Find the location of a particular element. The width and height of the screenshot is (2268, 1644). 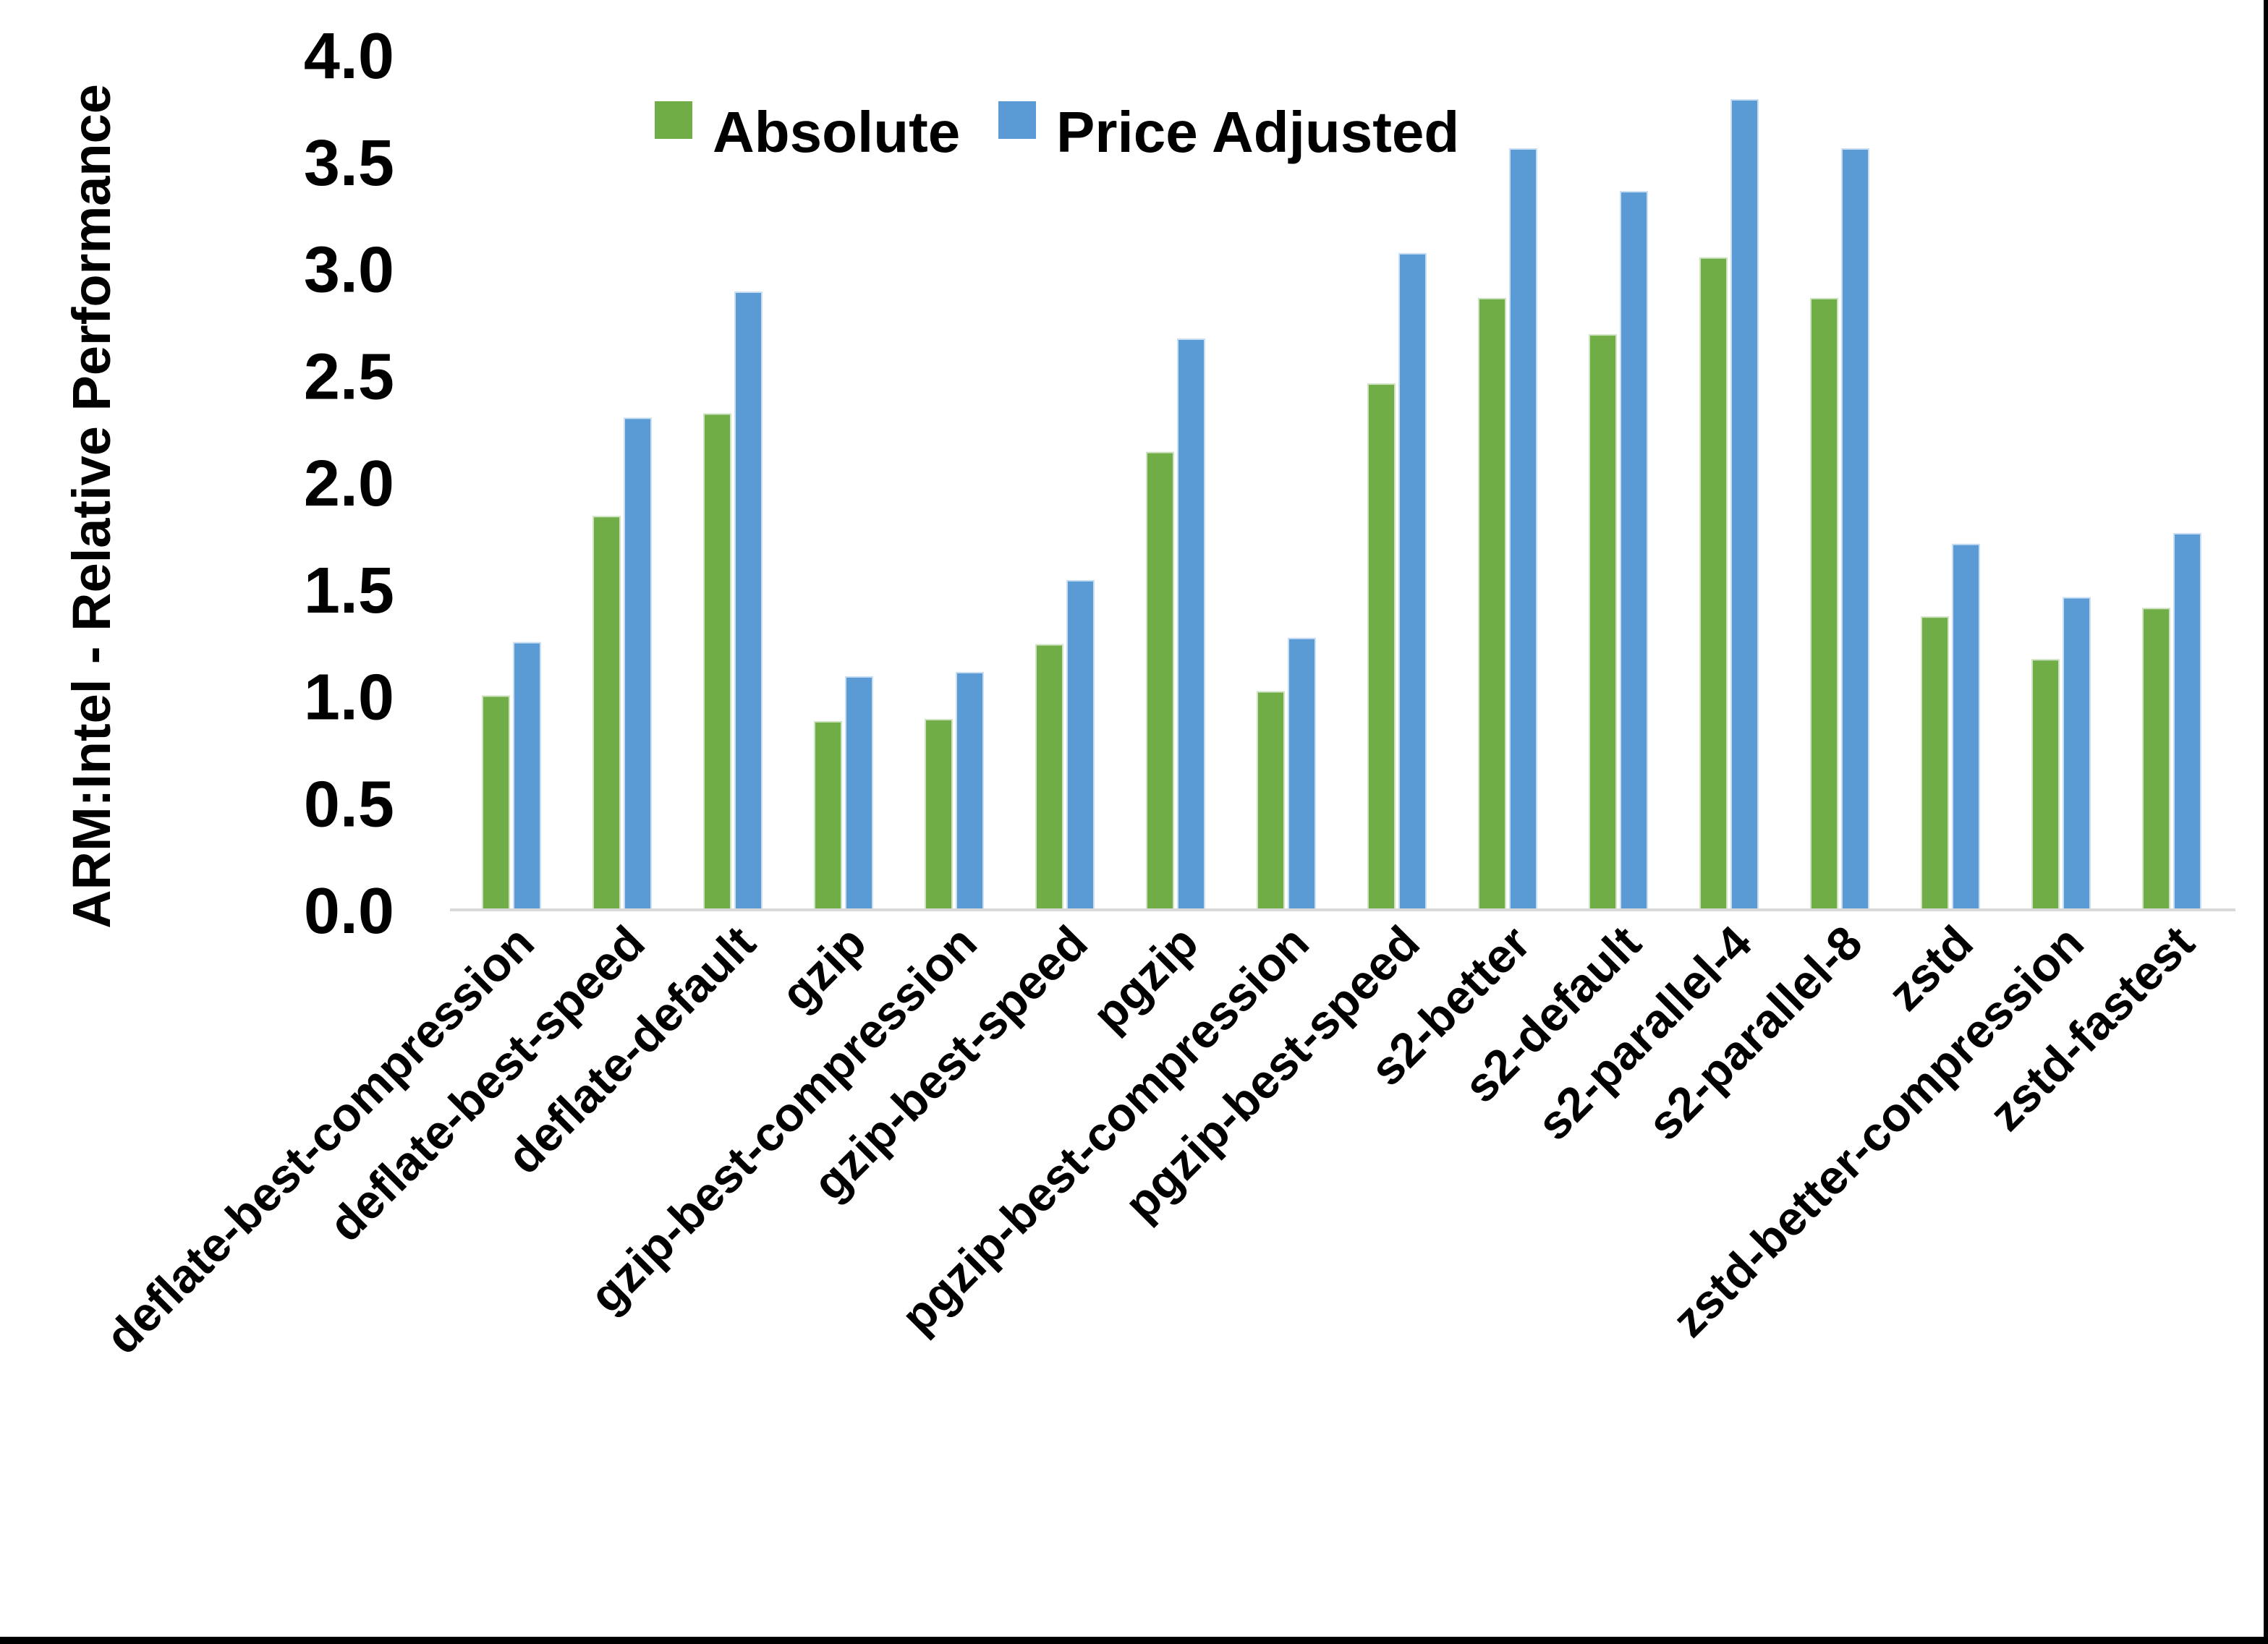

bar-s2-default-absolute is located at coordinates (1603, 622).